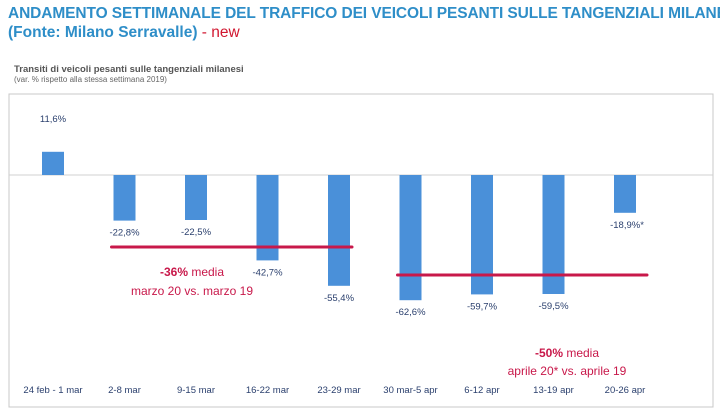 The width and height of the screenshot is (720, 409). What do you see at coordinates (410, 312) in the screenshot?
I see `data-label: -62,6%` at bounding box center [410, 312].